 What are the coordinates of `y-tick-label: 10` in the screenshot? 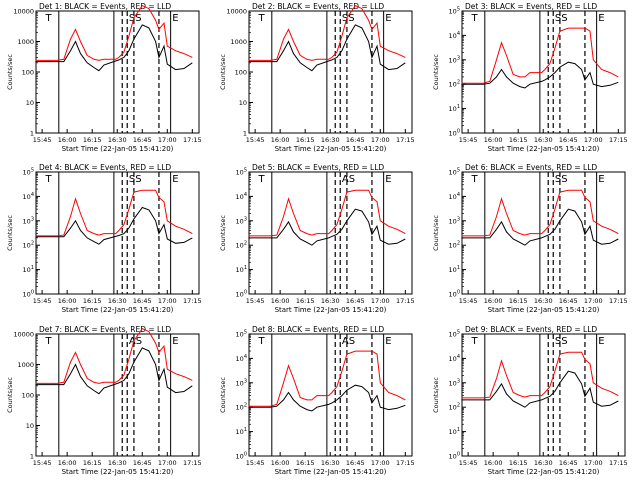 It's located at (243, 103).